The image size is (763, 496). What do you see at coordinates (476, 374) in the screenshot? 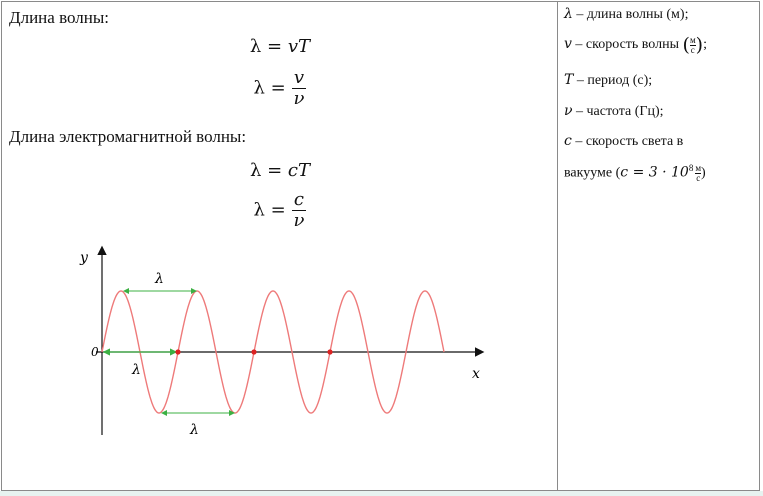
I see `x-axis-label: x` at bounding box center [476, 374].